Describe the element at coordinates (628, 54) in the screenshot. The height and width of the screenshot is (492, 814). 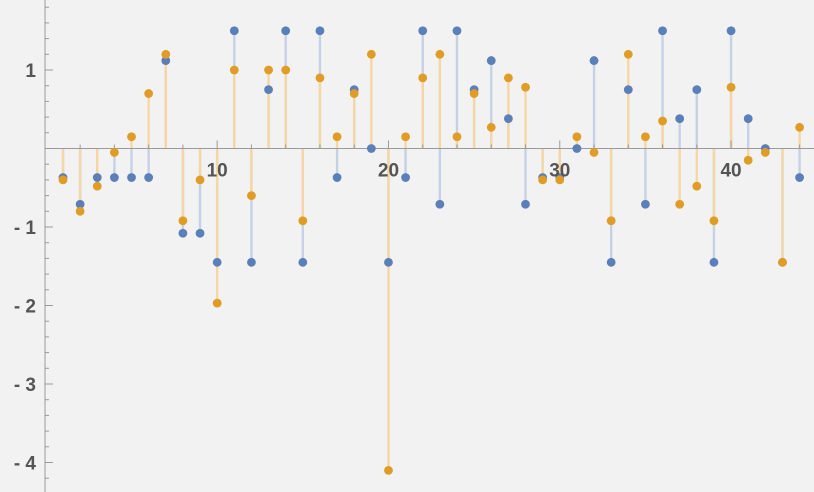
I see `data-point-series2-x34` at that location.